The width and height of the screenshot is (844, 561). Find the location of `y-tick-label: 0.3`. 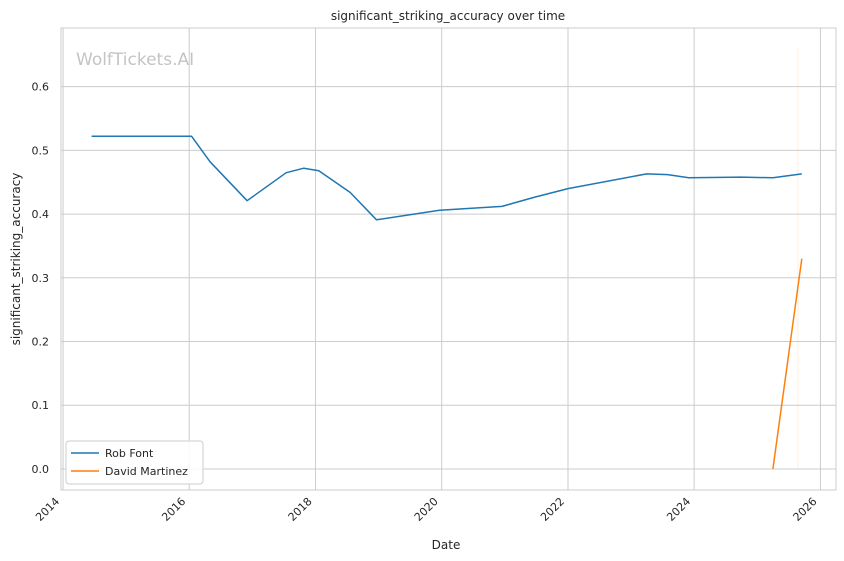

y-tick-label: 0.3 is located at coordinates (41, 278).